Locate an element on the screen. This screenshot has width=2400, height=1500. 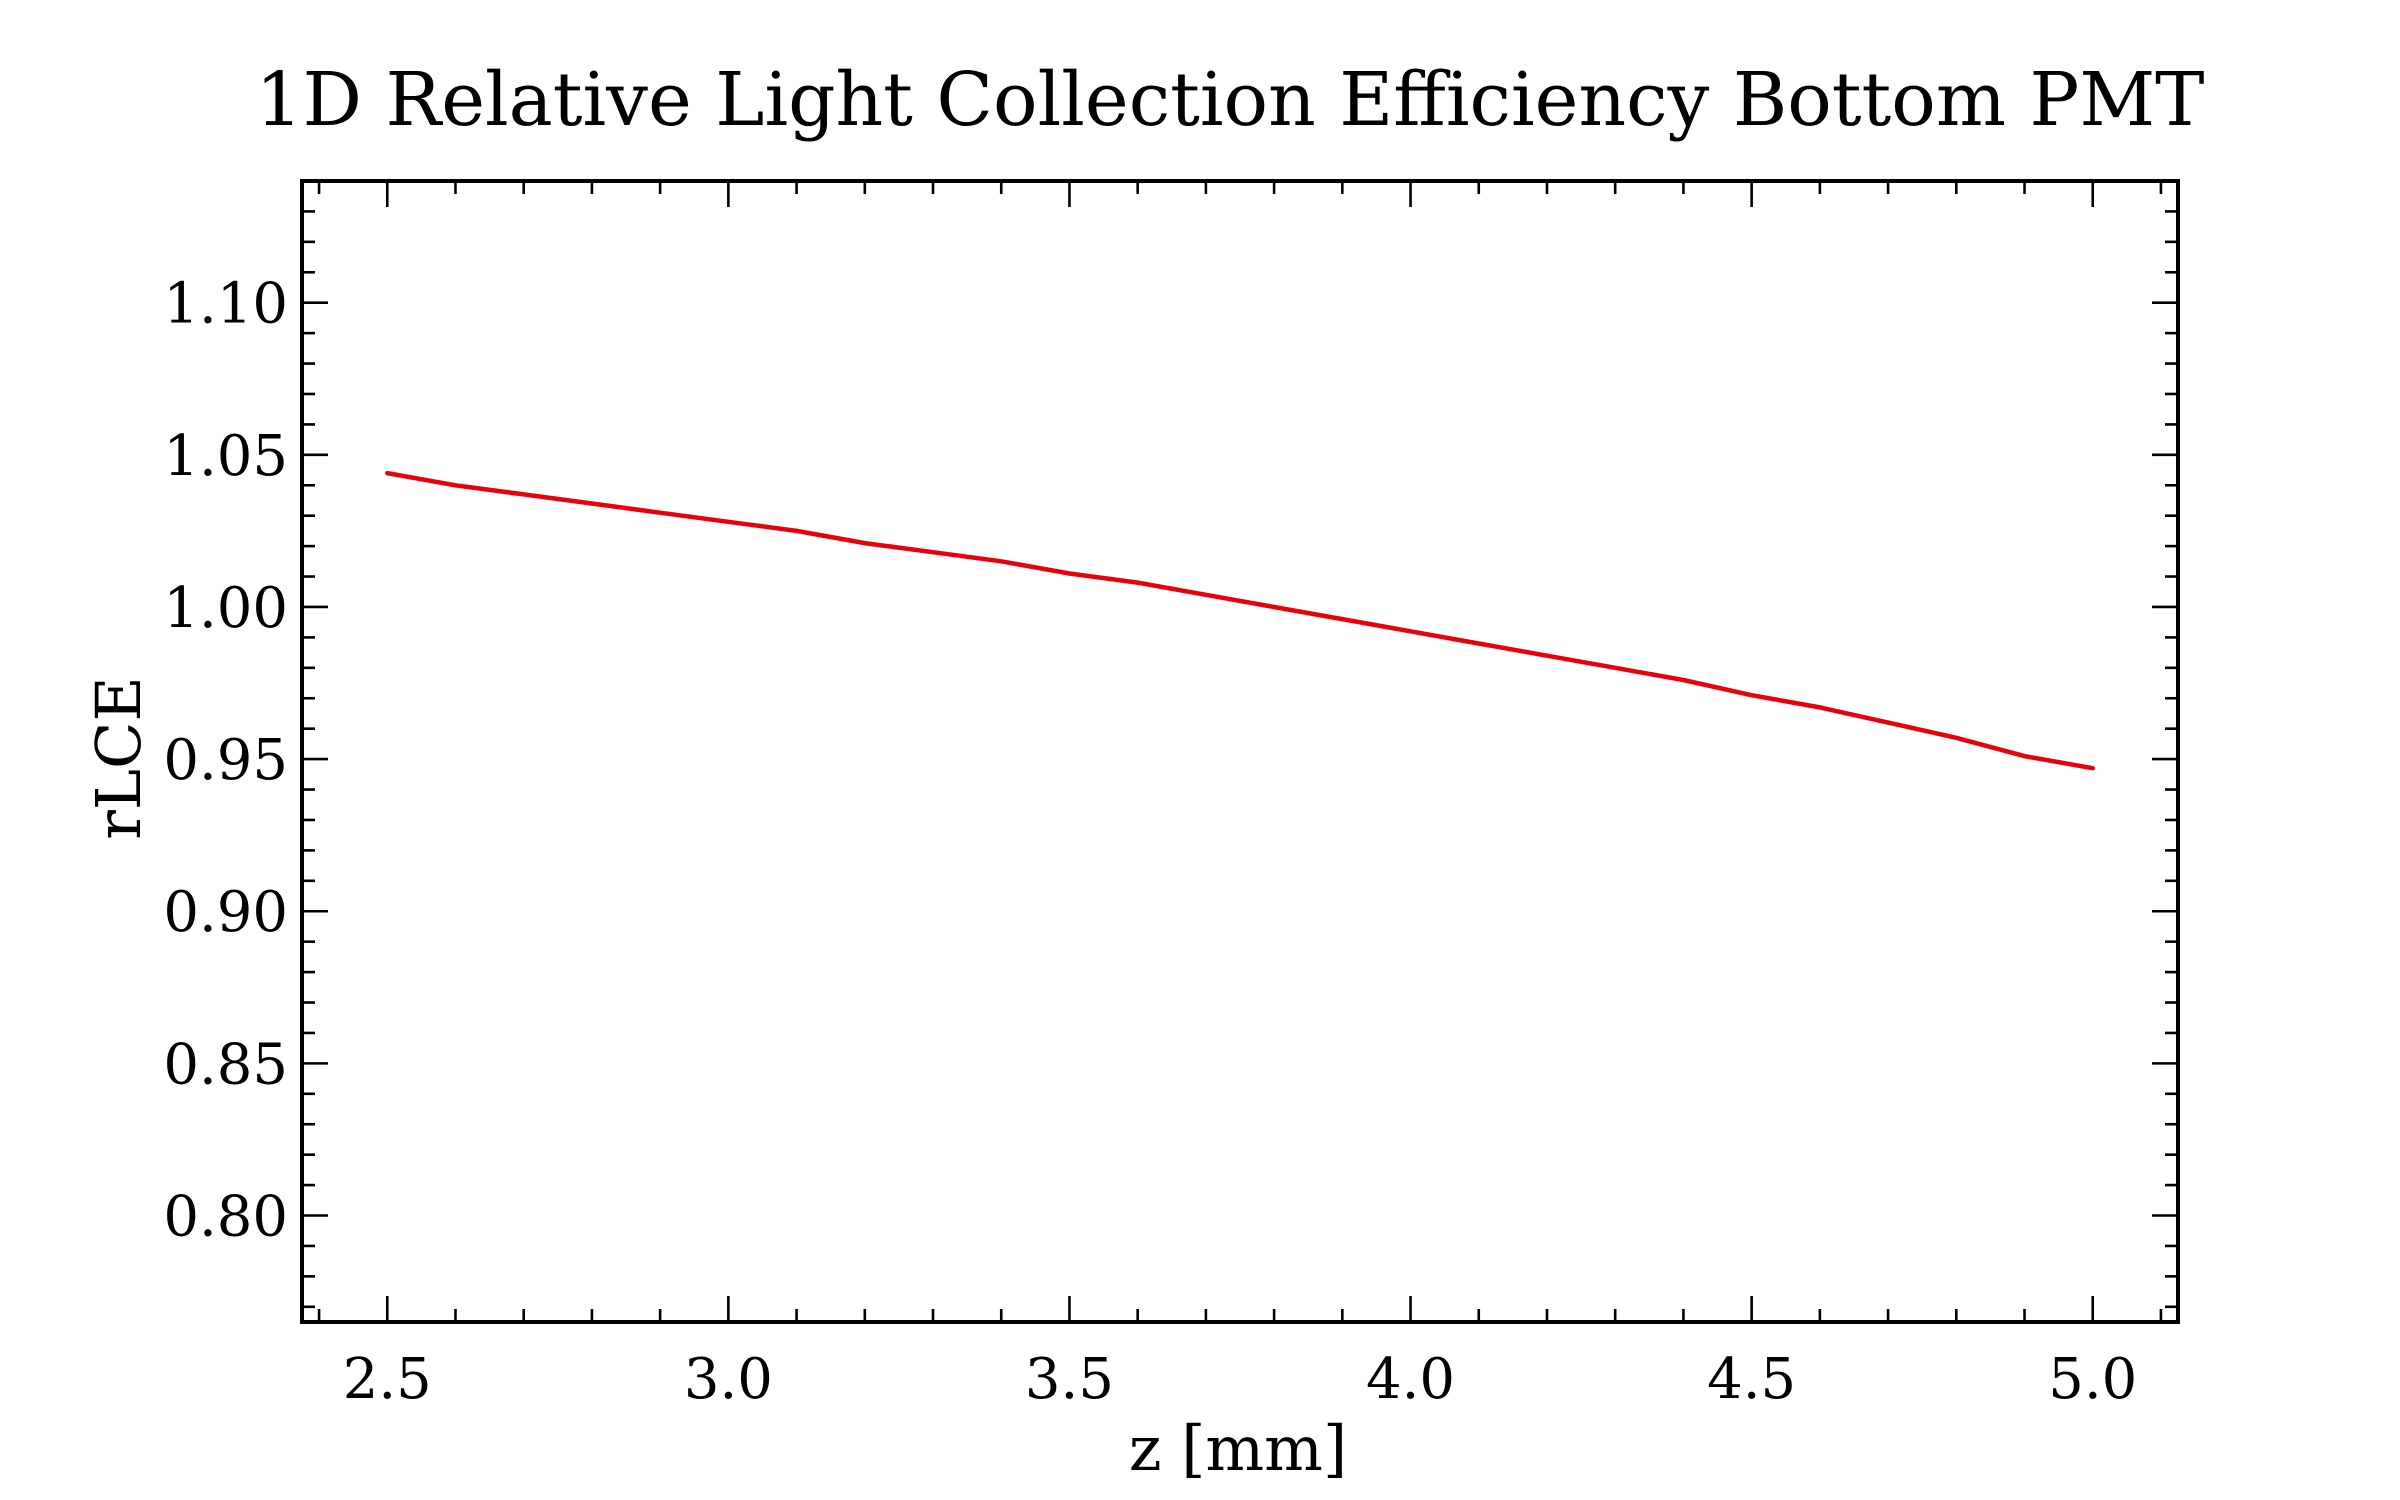
x-axis-label: z [mm] is located at coordinates (1238, 1448).